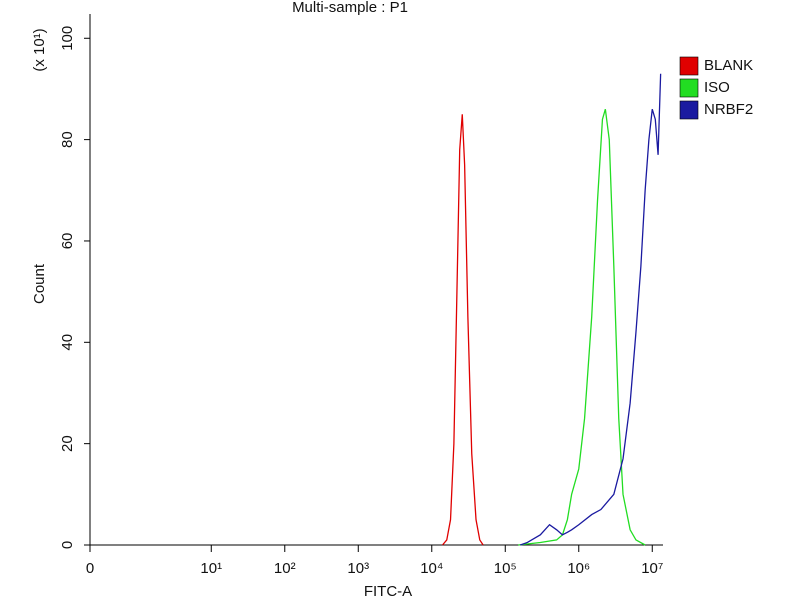 The width and height of the screenshot is (800, 600). What do you see at coordinates (211, 568) in the screenshot?
I see `x-tick-label: 10¹` at bounding box center [211, 568].